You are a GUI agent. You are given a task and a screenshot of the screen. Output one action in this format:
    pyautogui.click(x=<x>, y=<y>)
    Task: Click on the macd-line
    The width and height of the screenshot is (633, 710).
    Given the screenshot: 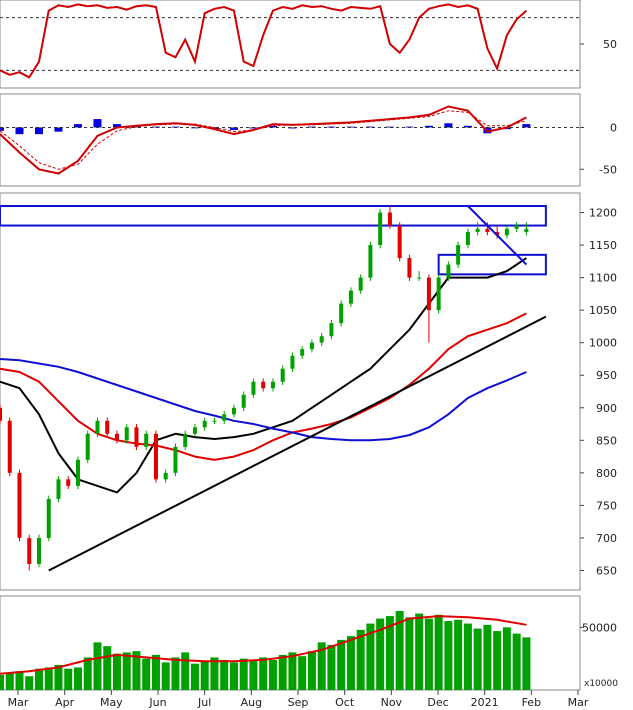 What is the action you would take?
    pyautogui.click(x=263, y=140)
    